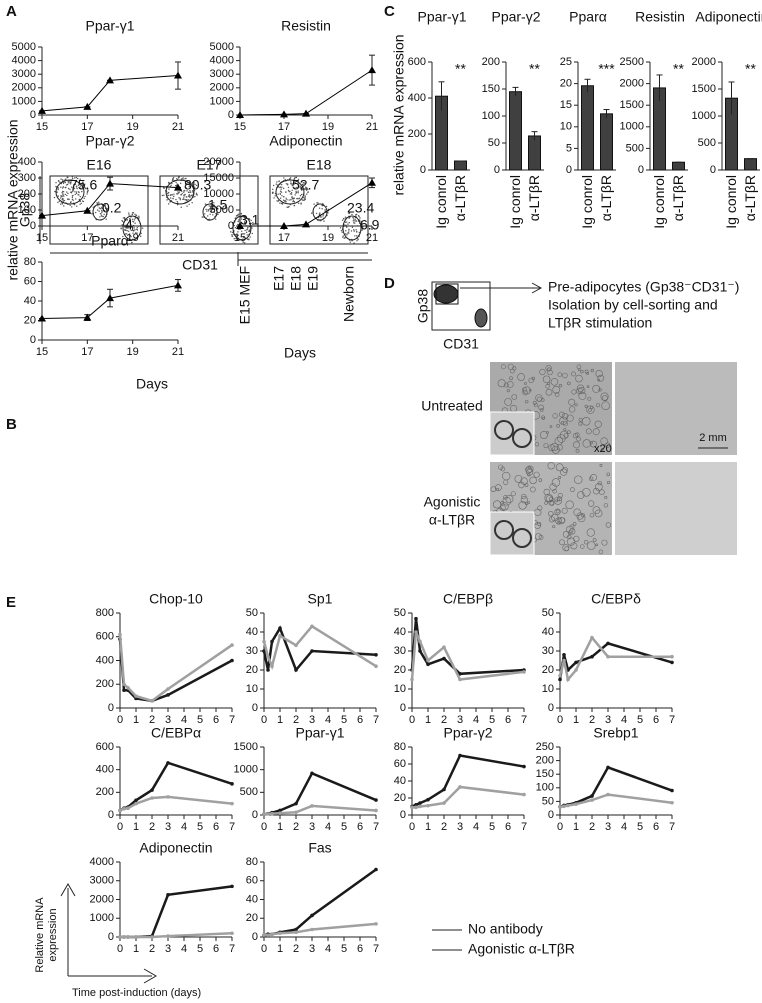 The width and height of the screenshot is (762, 1003). Describe the element at coordinates (633, 305) in the screenshot. I see `description: Isolation by cell-sorting and` at that location.